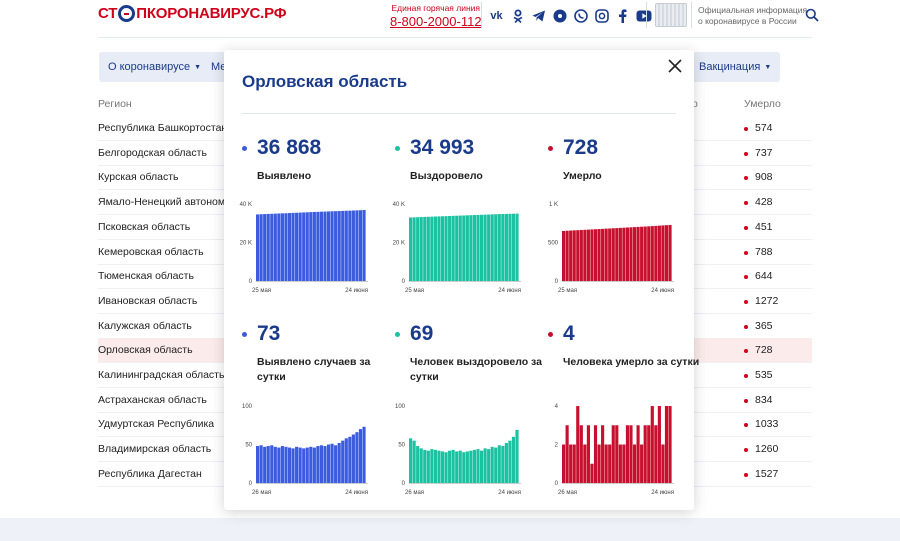  What do you see at coordinates (155, 449) in the screenshot?
I see `region-name: Владимирская область` at bounding box center [155, 449].